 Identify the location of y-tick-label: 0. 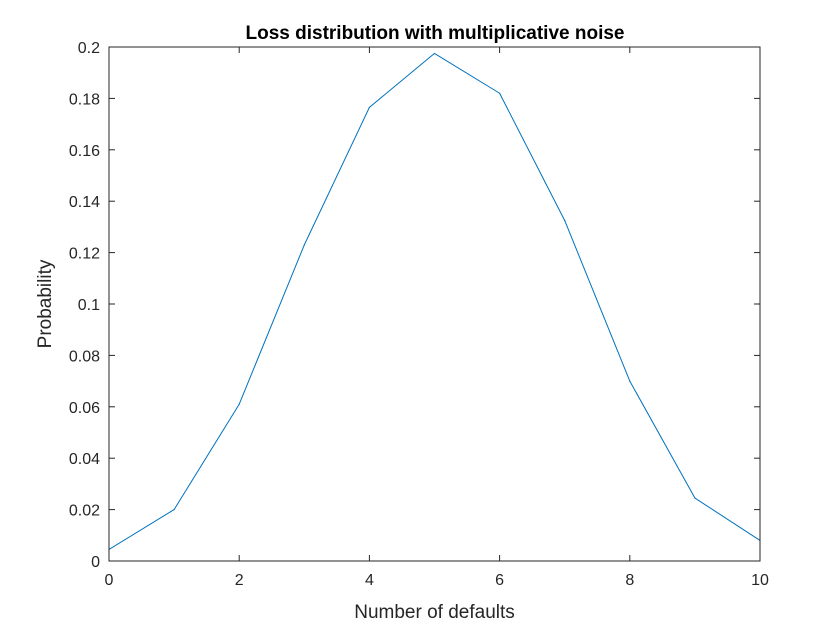
(95, 562).